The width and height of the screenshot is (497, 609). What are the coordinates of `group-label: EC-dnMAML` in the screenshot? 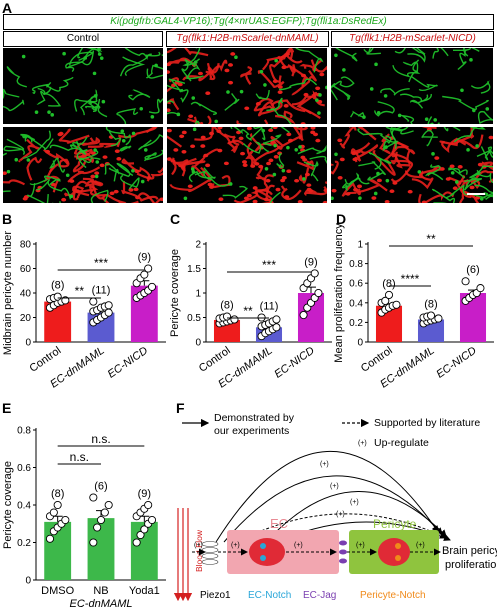 It's located at (101, 603).